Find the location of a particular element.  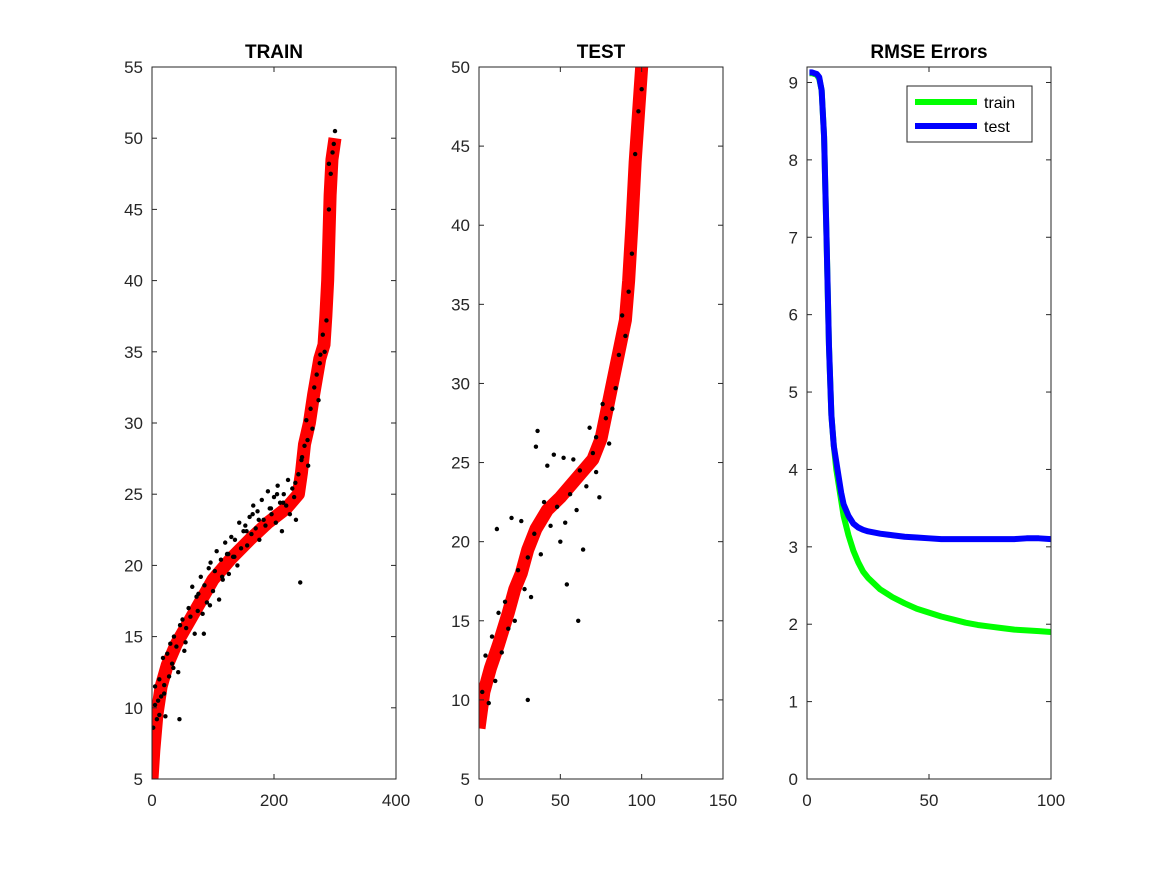

train-y-tick-label: 55 is located at coordinates (133, 67).